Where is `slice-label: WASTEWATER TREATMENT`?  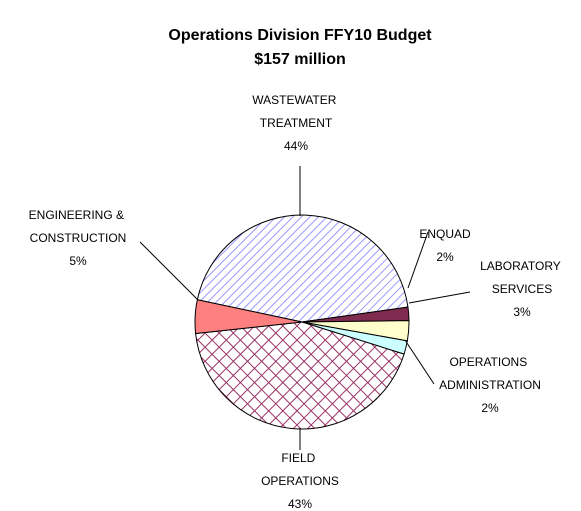 slice-label: WASTEWATER TREATMENT is located at coordinates (296, 111).